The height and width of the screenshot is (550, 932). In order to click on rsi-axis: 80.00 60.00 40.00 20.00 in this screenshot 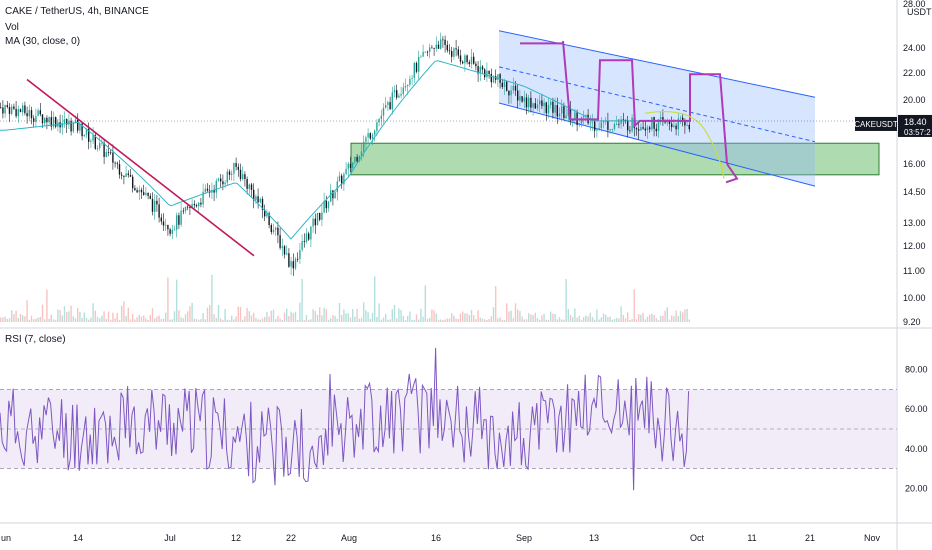, I will do `click(916, 429)`.